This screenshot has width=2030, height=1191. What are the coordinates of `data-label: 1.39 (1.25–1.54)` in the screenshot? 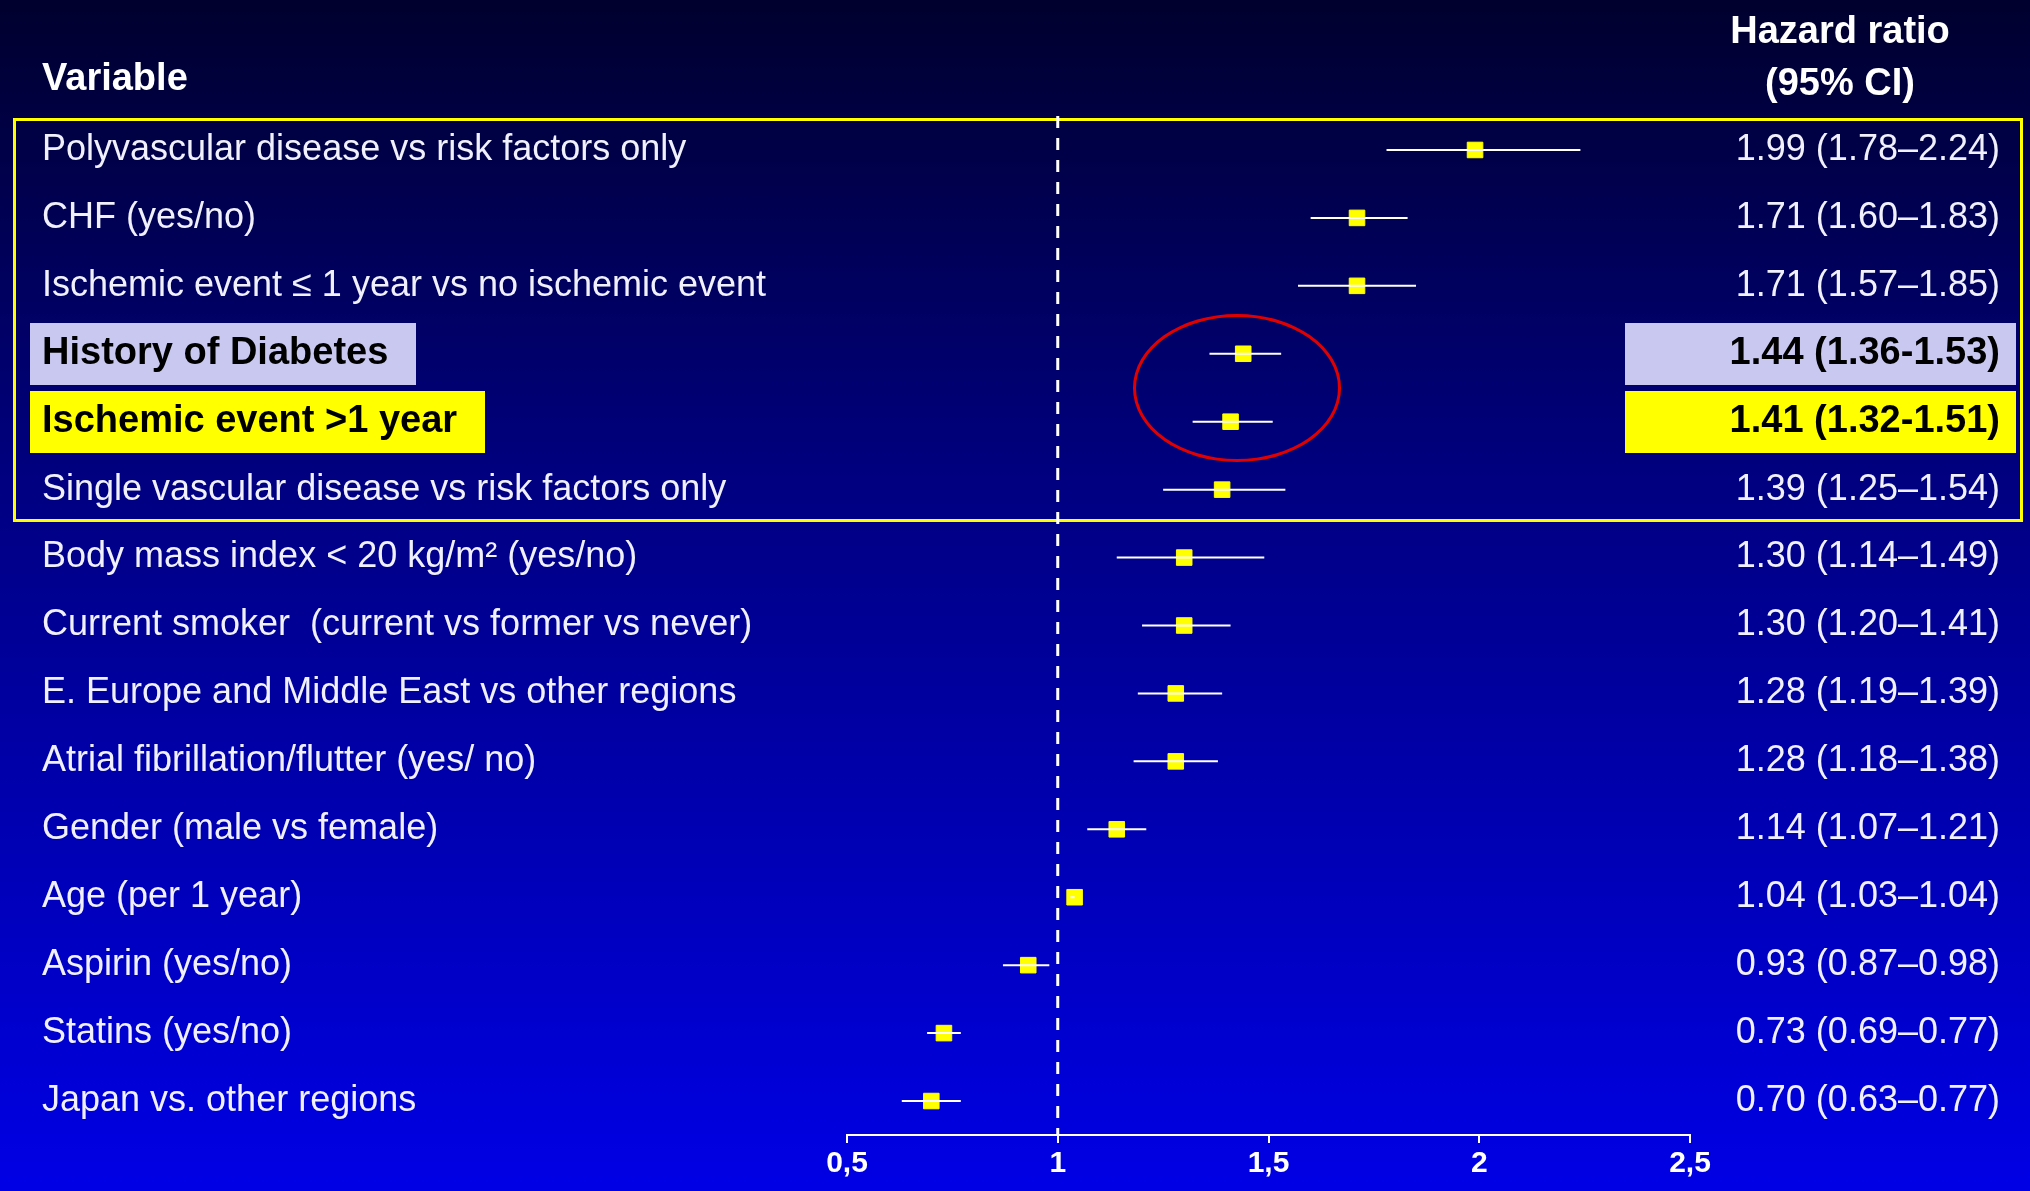 It's located at (1867, 487).